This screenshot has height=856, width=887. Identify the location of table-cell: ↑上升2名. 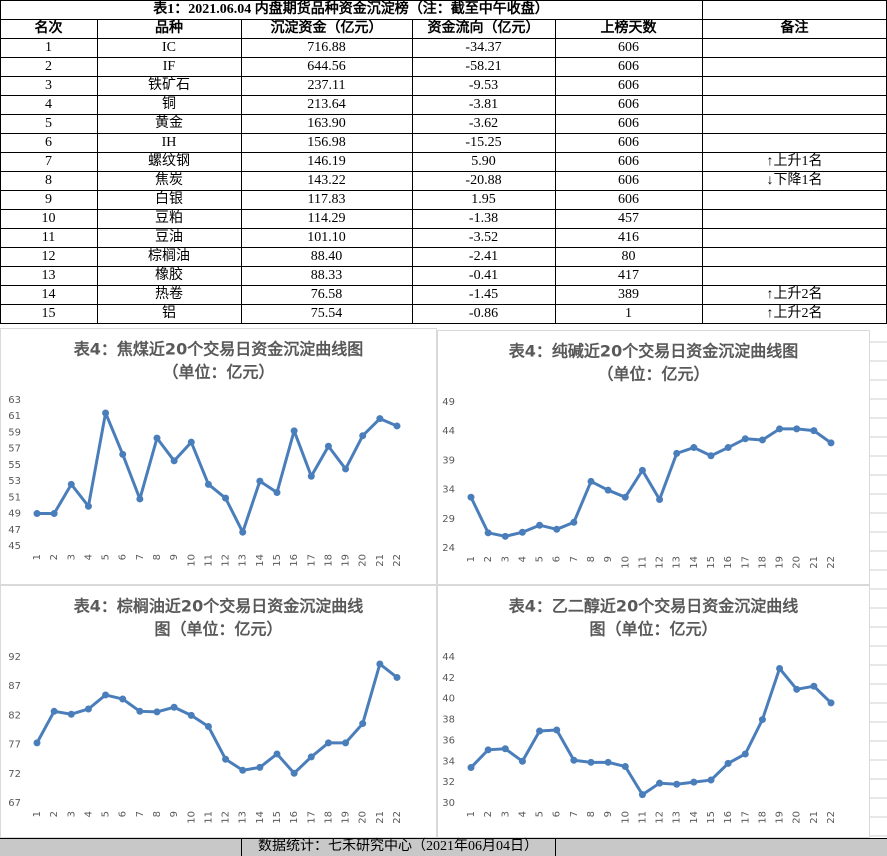
(795, 313).